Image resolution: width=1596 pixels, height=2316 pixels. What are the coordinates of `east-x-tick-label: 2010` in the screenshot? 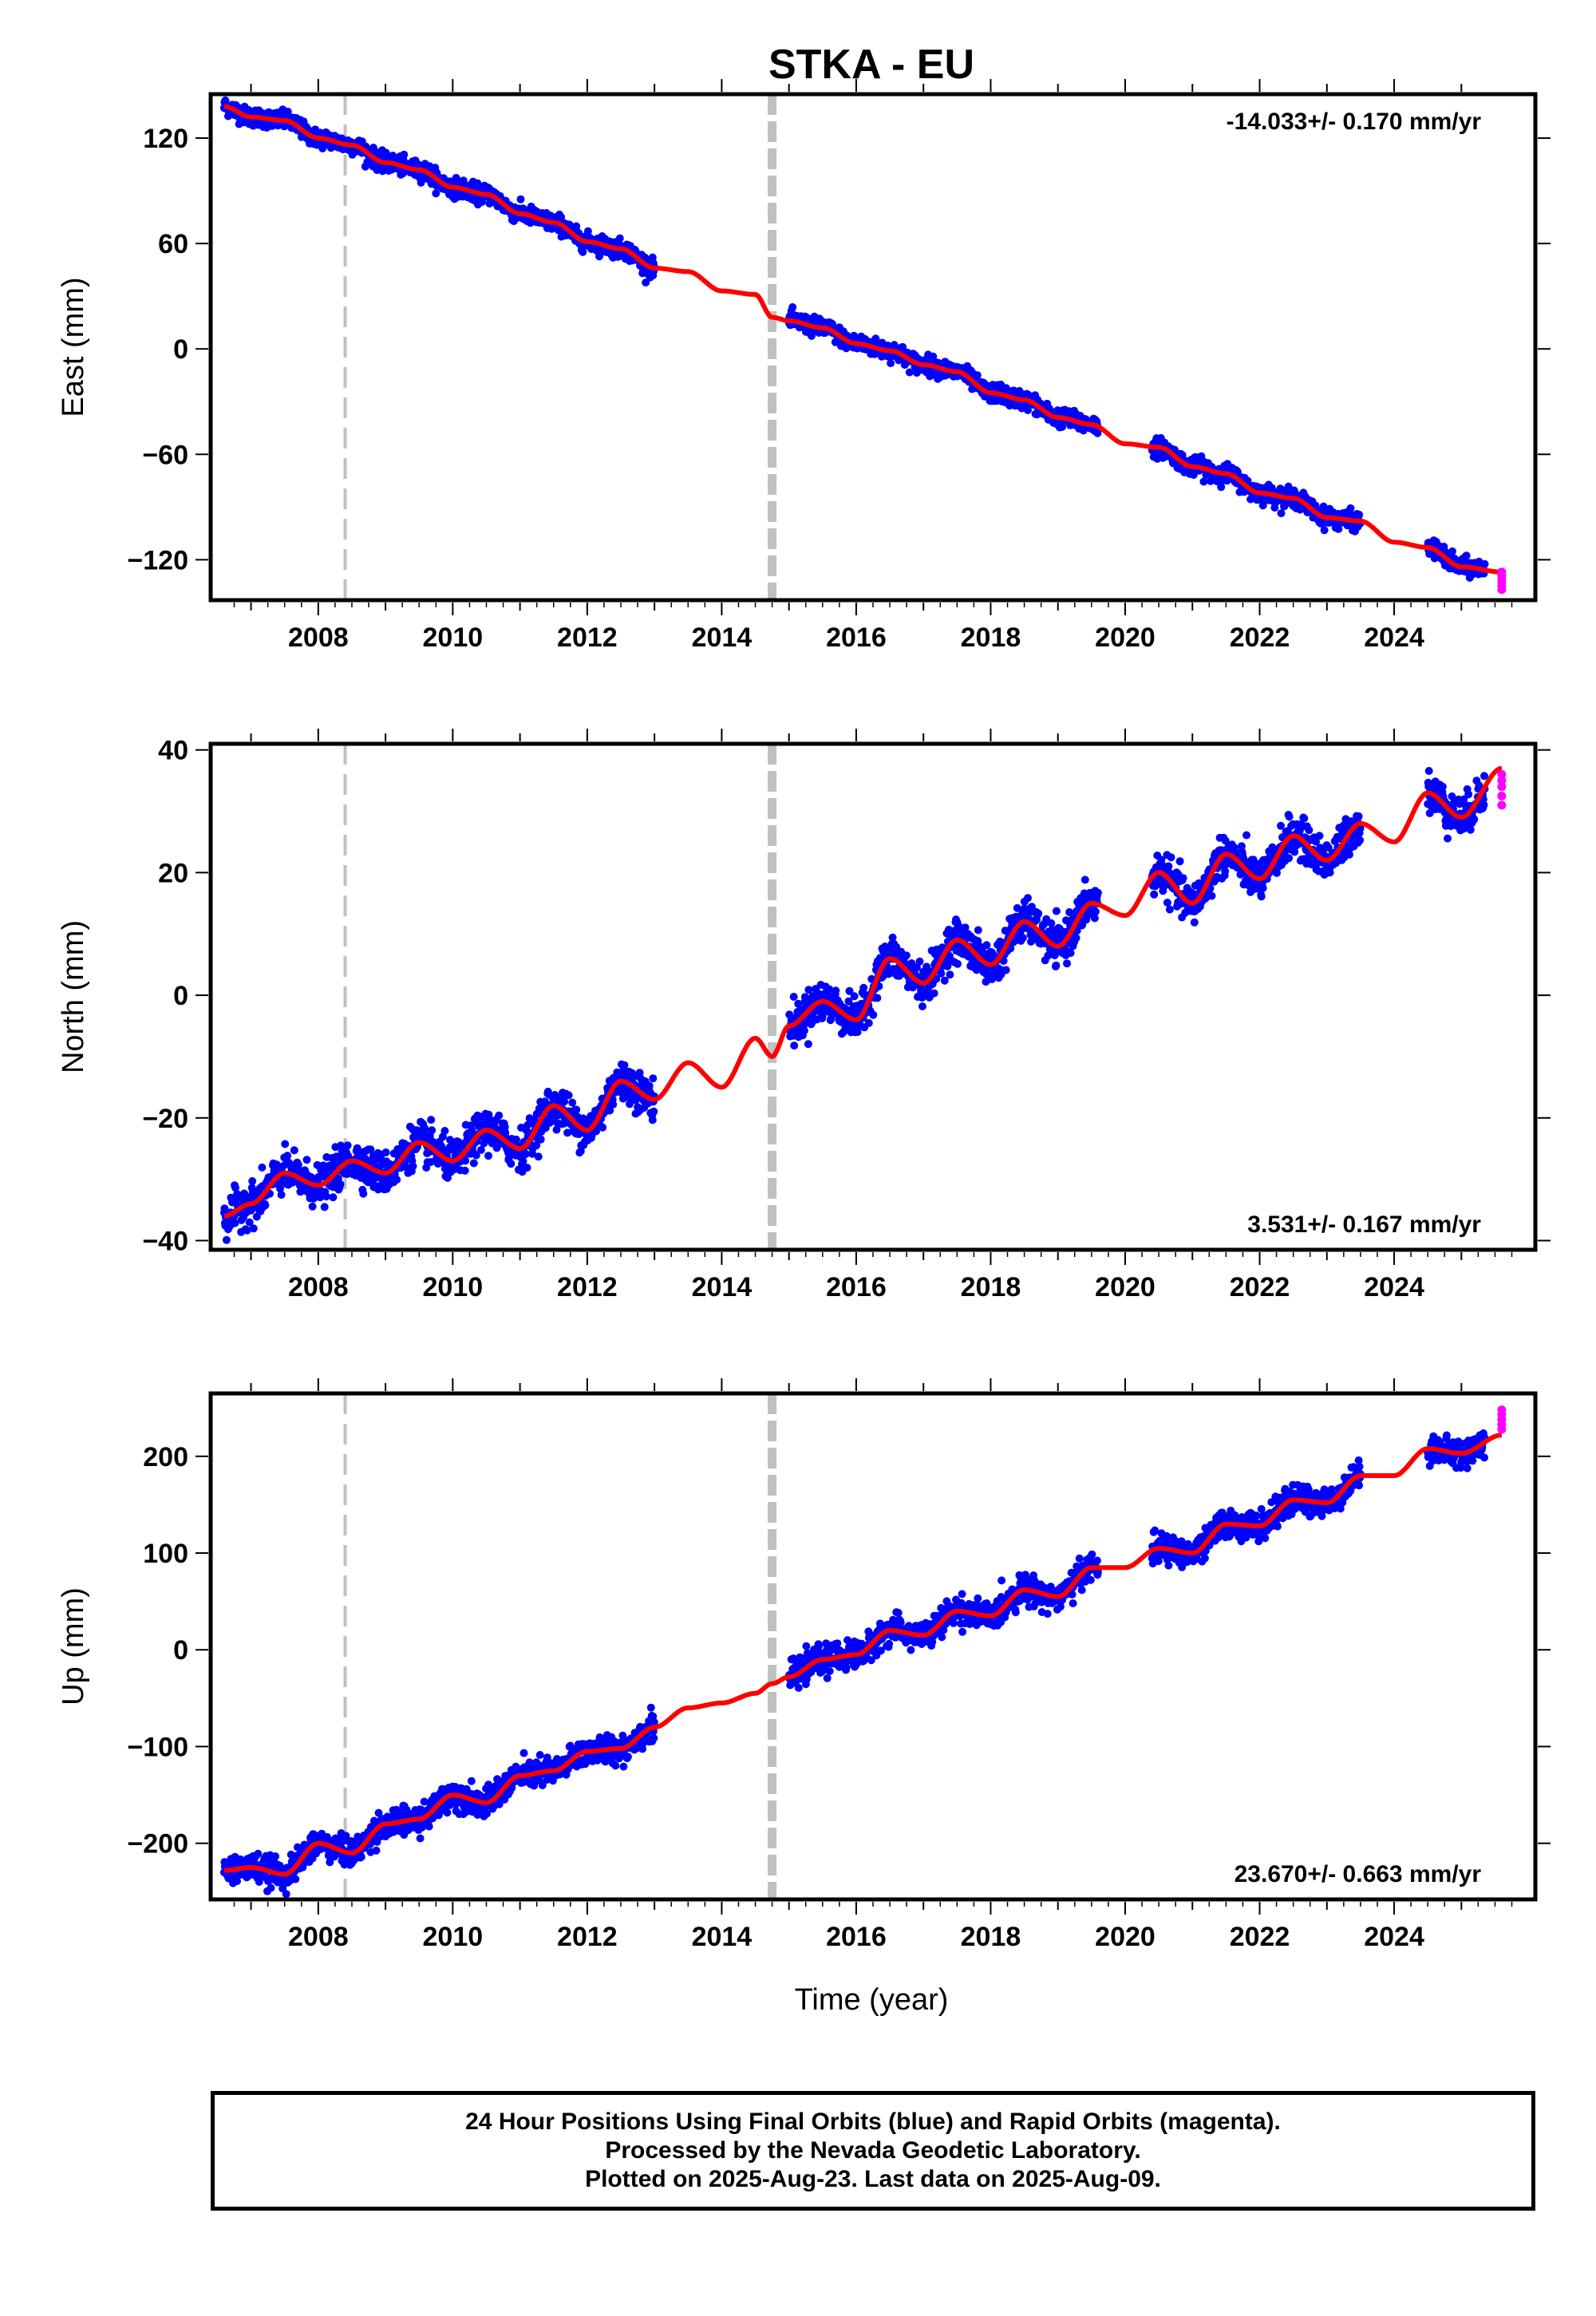 It's located at (454, 637).